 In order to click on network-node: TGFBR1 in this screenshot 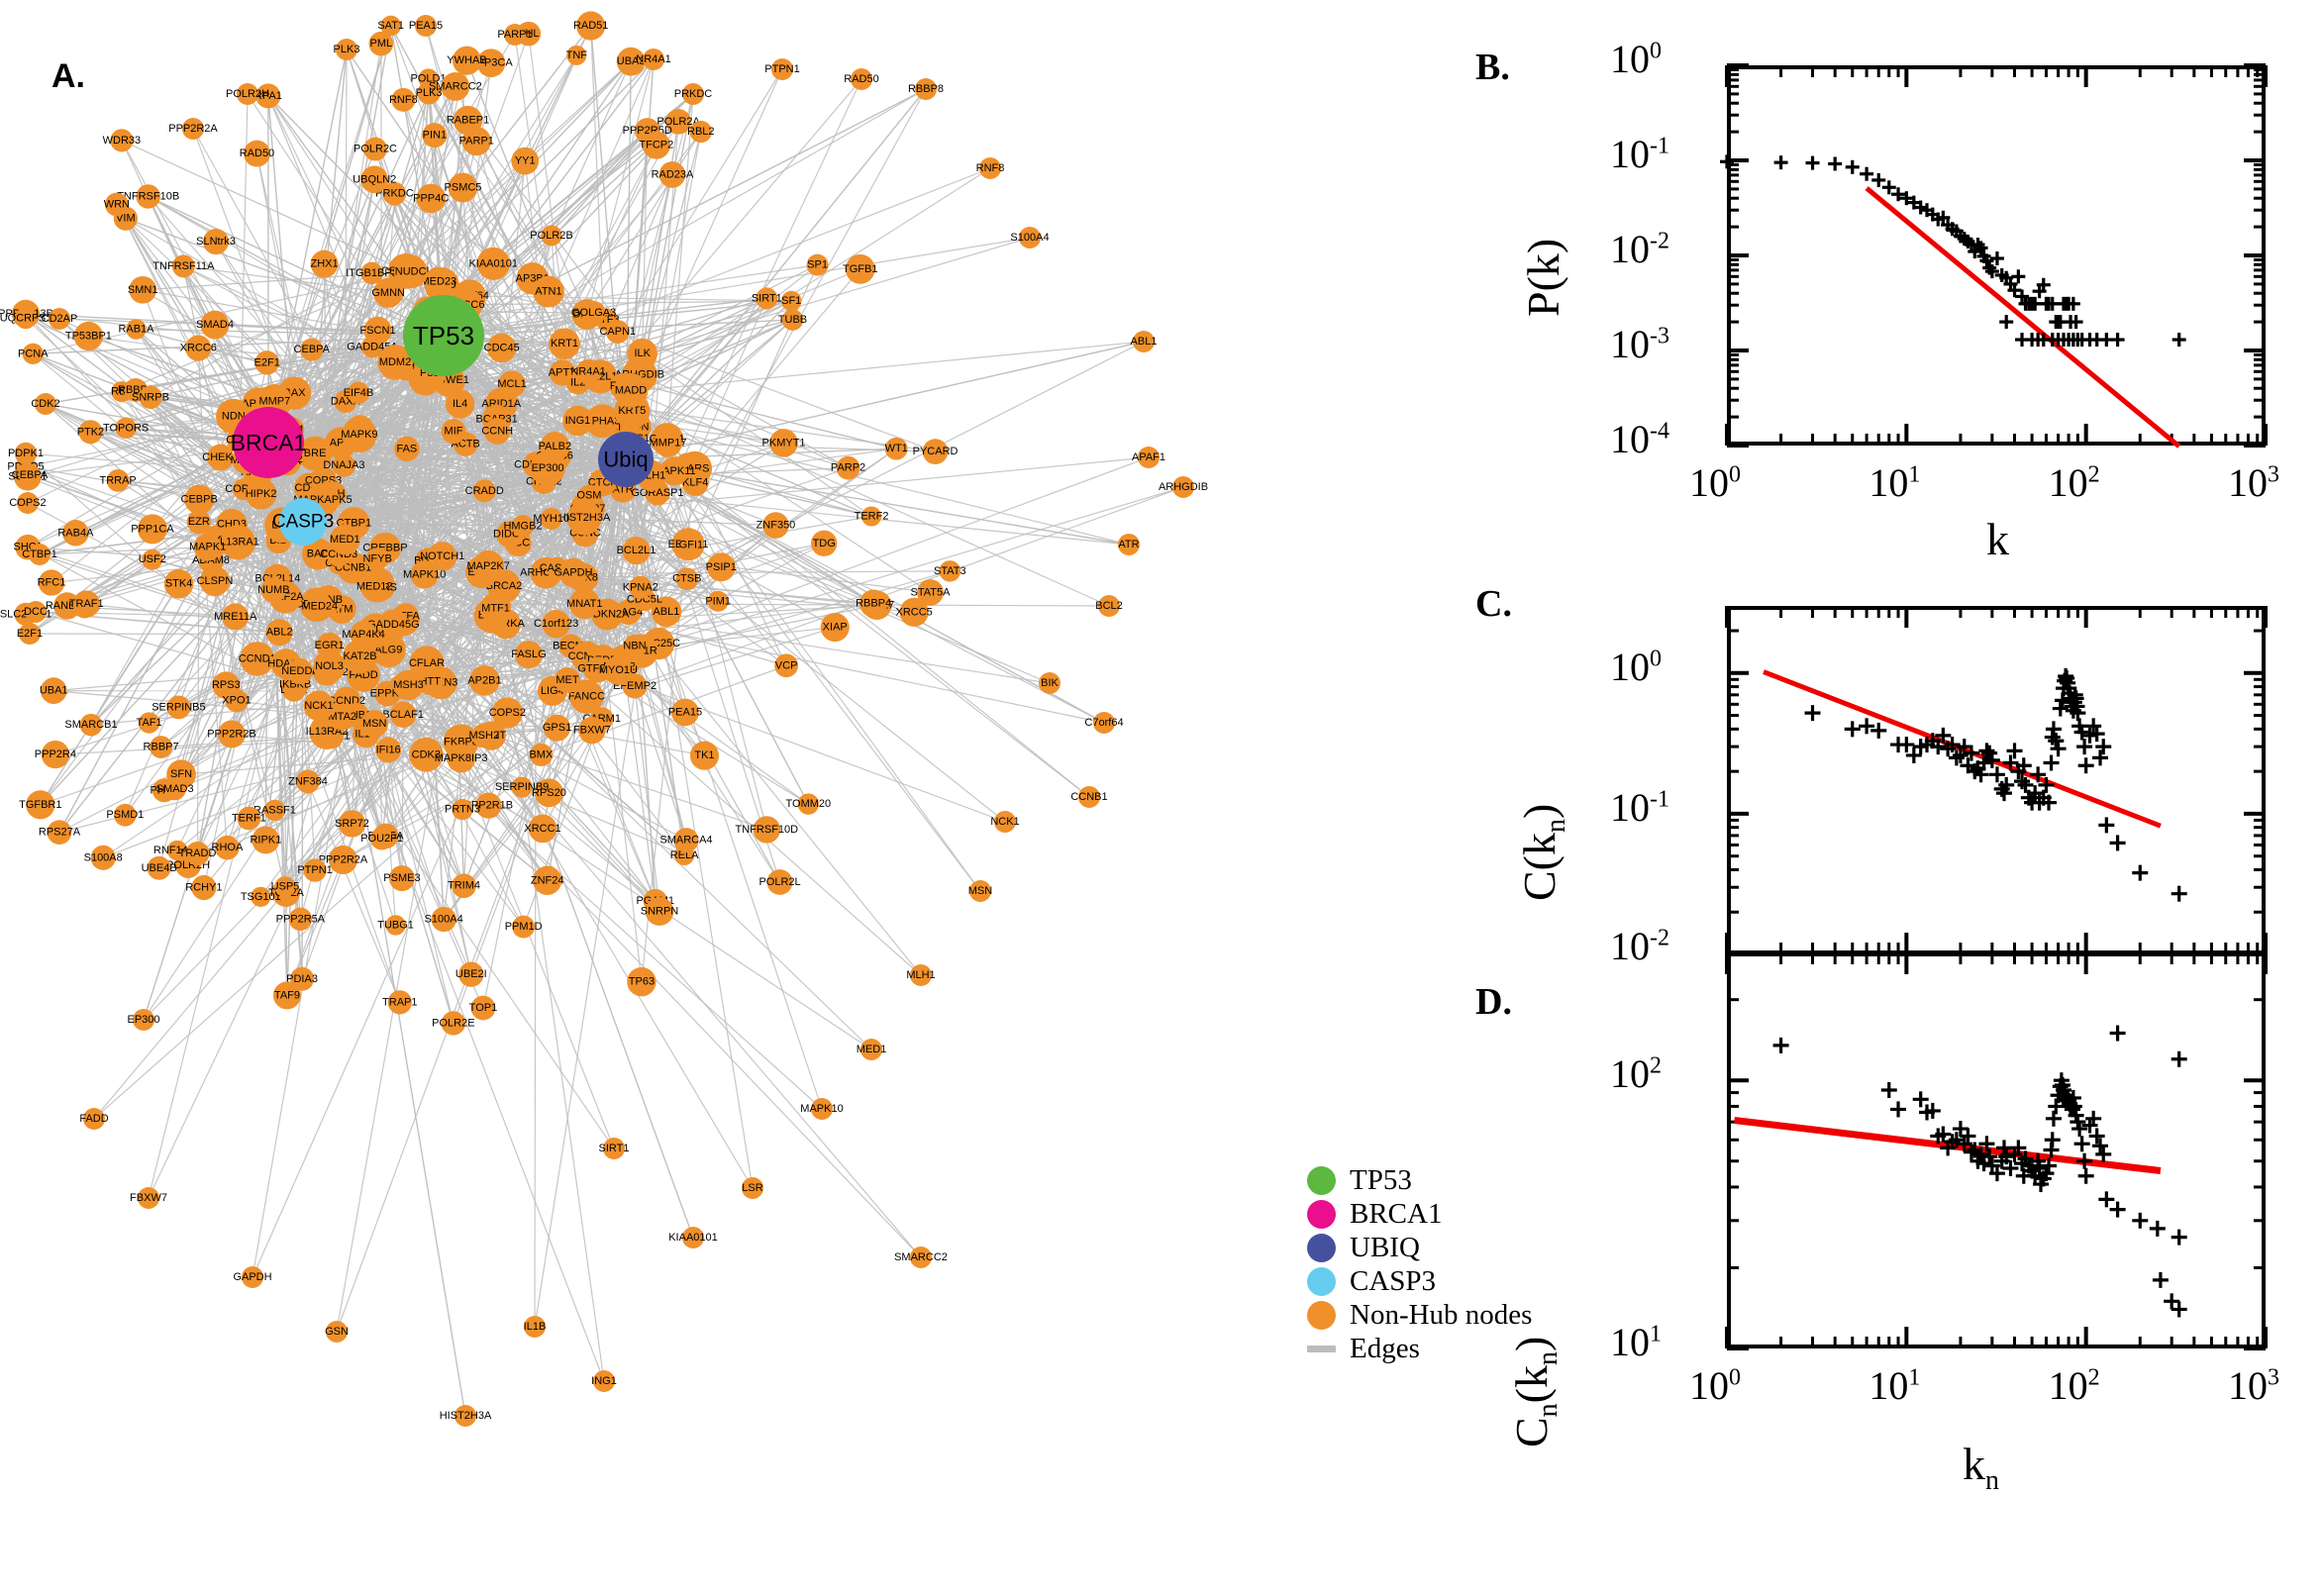, I will do `click(40, 805)`.